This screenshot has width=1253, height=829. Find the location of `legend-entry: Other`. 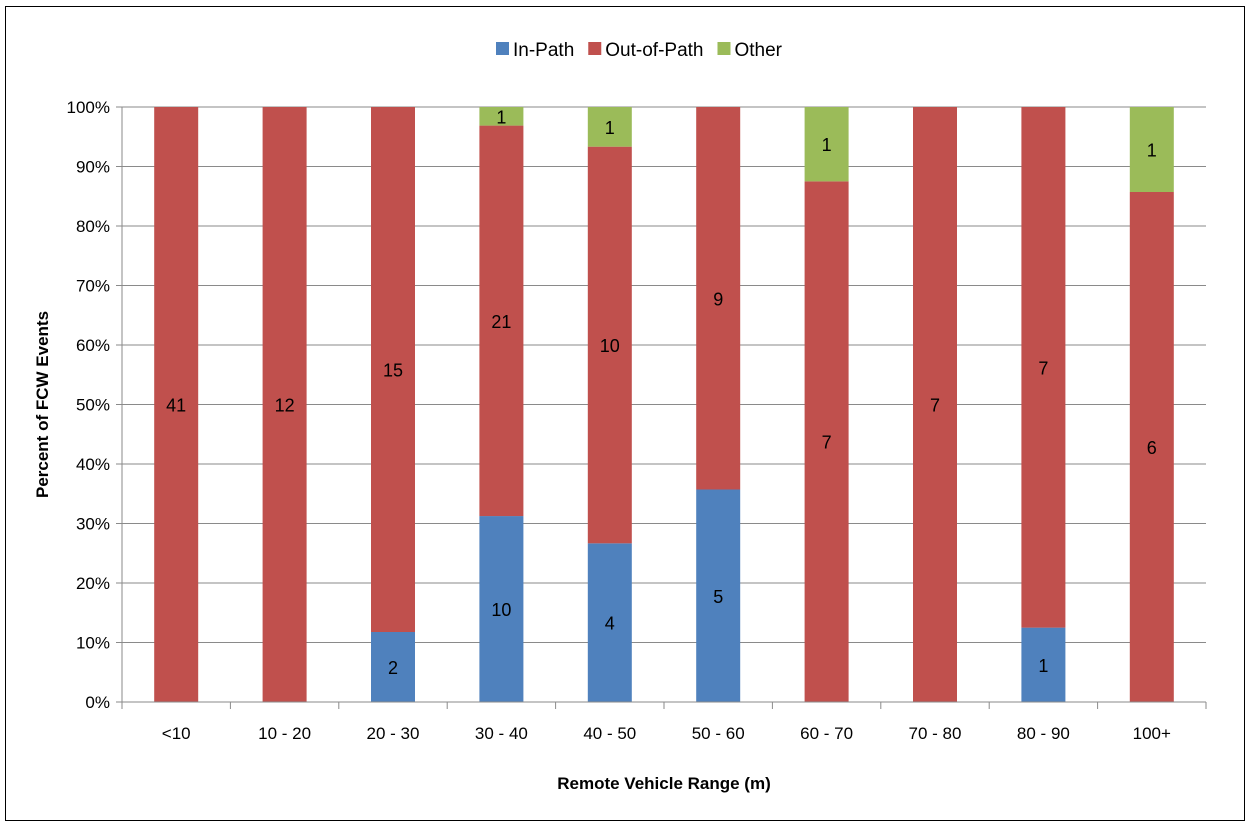

legend-entry: Other is located at coordinates (758, 50).